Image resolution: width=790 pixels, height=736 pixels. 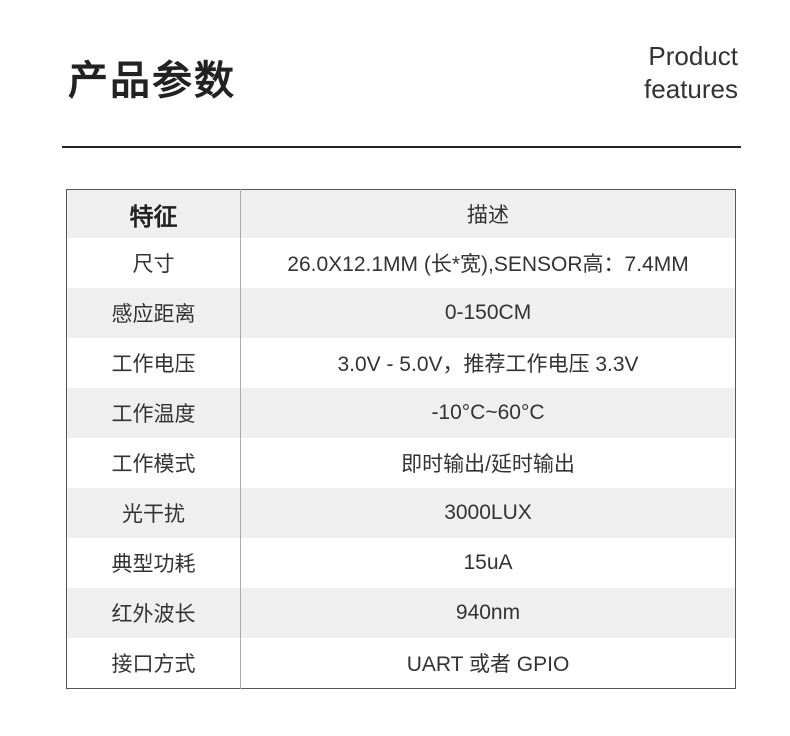 I want to click on description-cell: 3.0V - 5.0V，推荐工作电压 3.3V, so click(x=488, y=363).